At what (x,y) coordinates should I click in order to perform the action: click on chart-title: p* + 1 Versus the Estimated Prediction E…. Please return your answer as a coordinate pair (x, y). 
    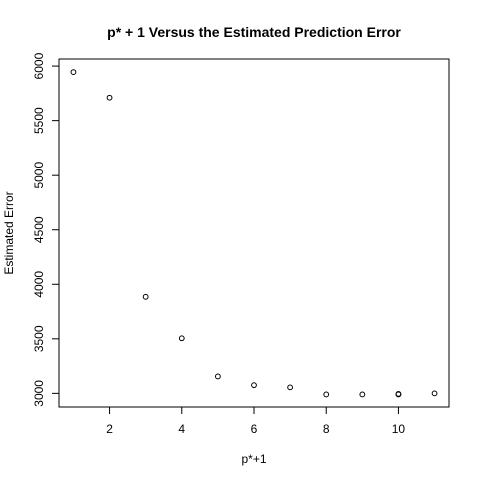
    Looking at the image, I should click on (254, 32).